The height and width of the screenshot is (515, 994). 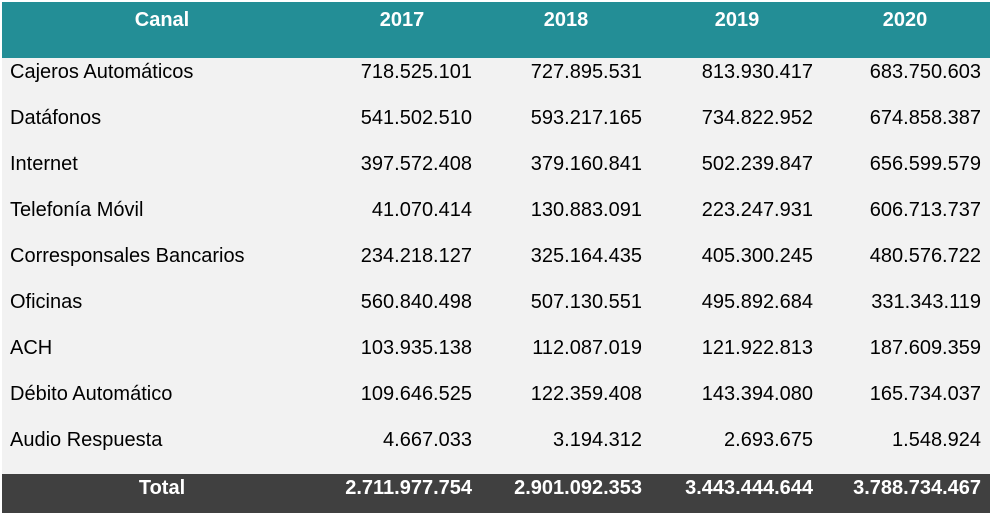 I want to click on value-cell: 495.892.684, so click(x=757, y=302).